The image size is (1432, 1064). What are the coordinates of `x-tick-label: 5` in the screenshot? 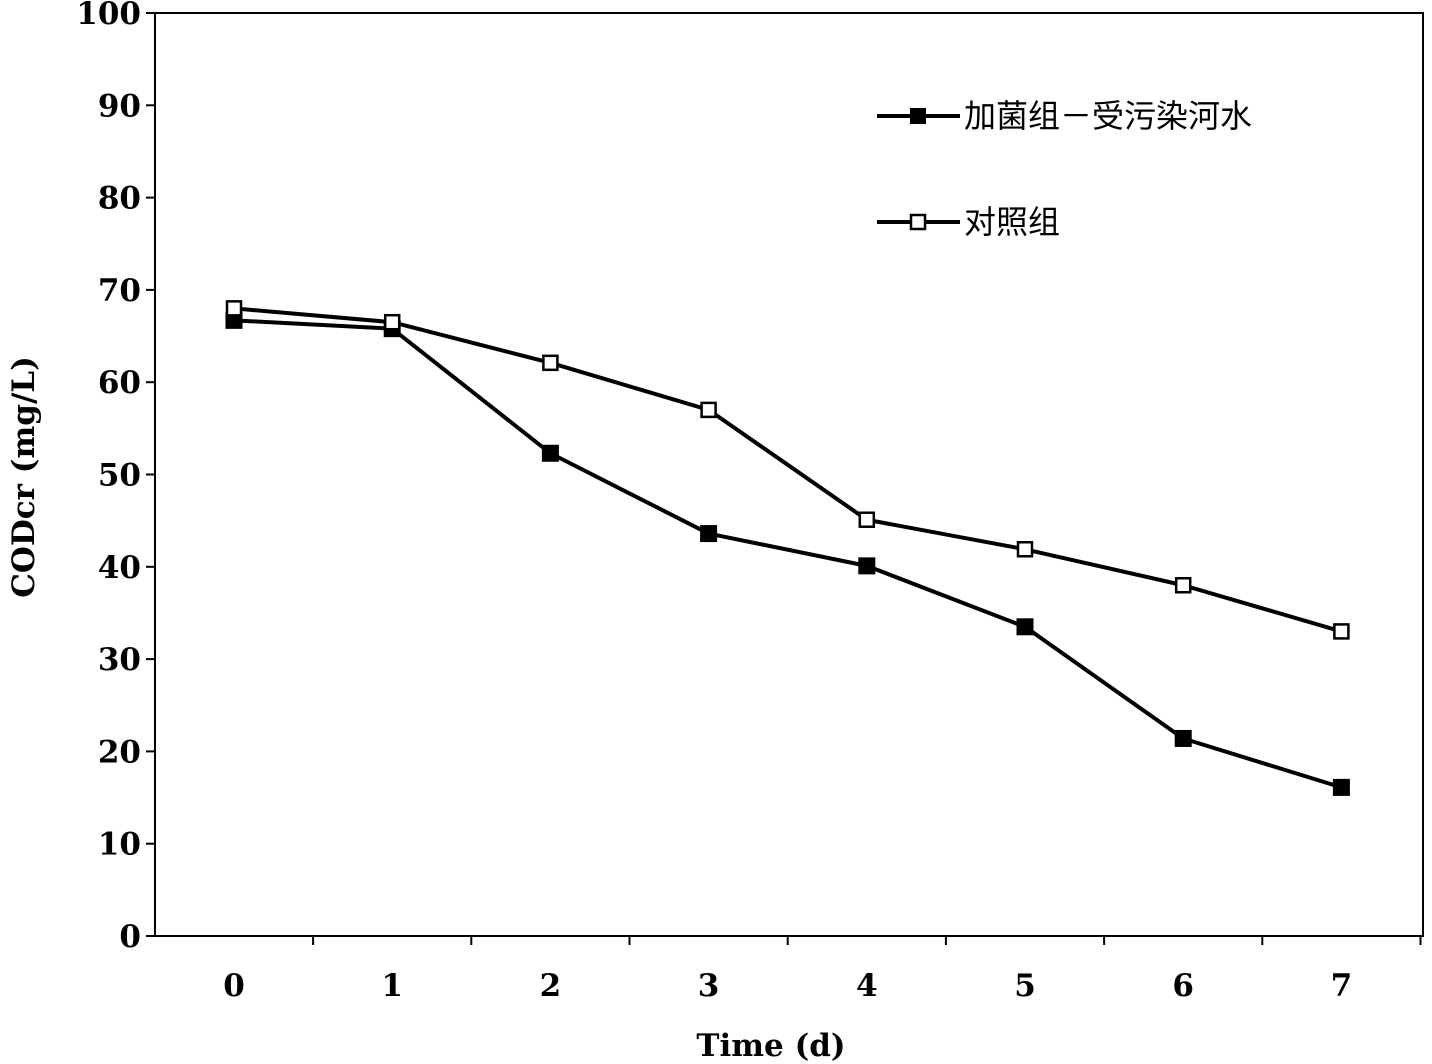 It's located at (1025, 986).